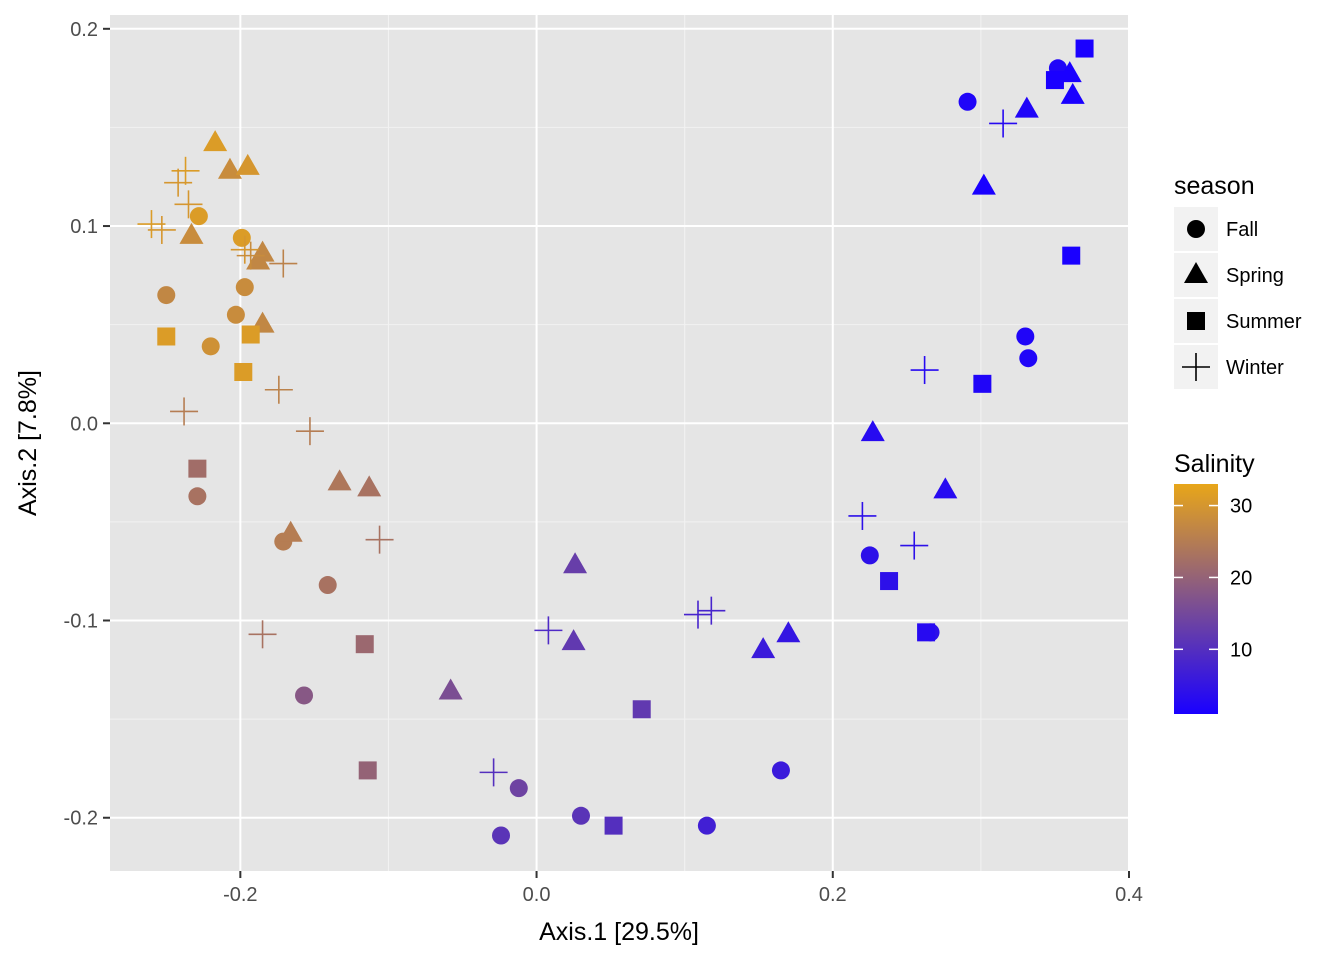 Image resolution: width=1344 pixels, height=960 pixels. I want to click on x-tick-label: 0.2, so click(833, 895).